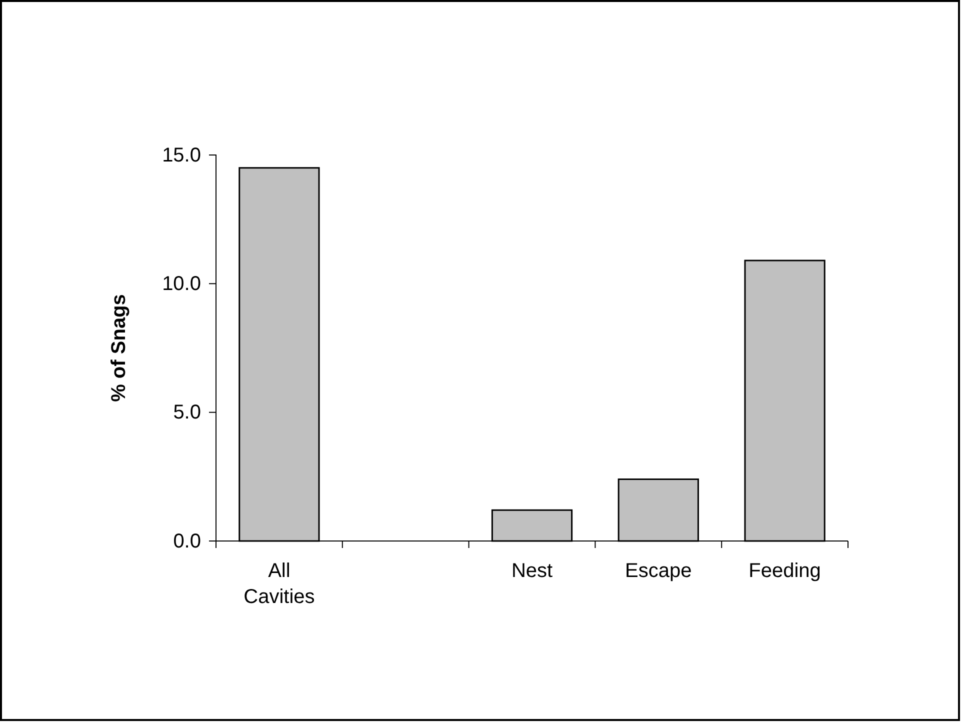  Describe the element at coordinates (181, 284) in the screenshot. I see `y-tick-label: 10.0` at that location.